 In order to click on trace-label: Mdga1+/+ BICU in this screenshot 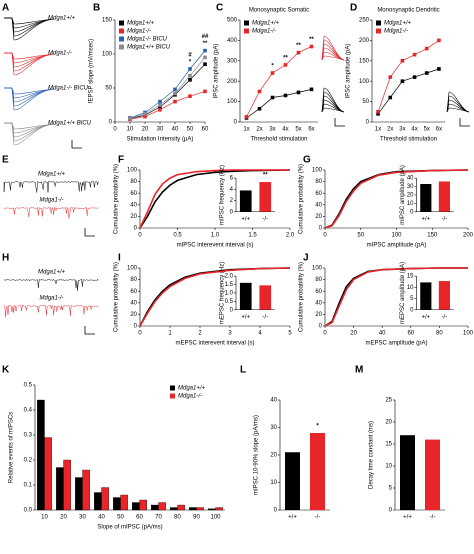, I will do `click(70, 124)`.